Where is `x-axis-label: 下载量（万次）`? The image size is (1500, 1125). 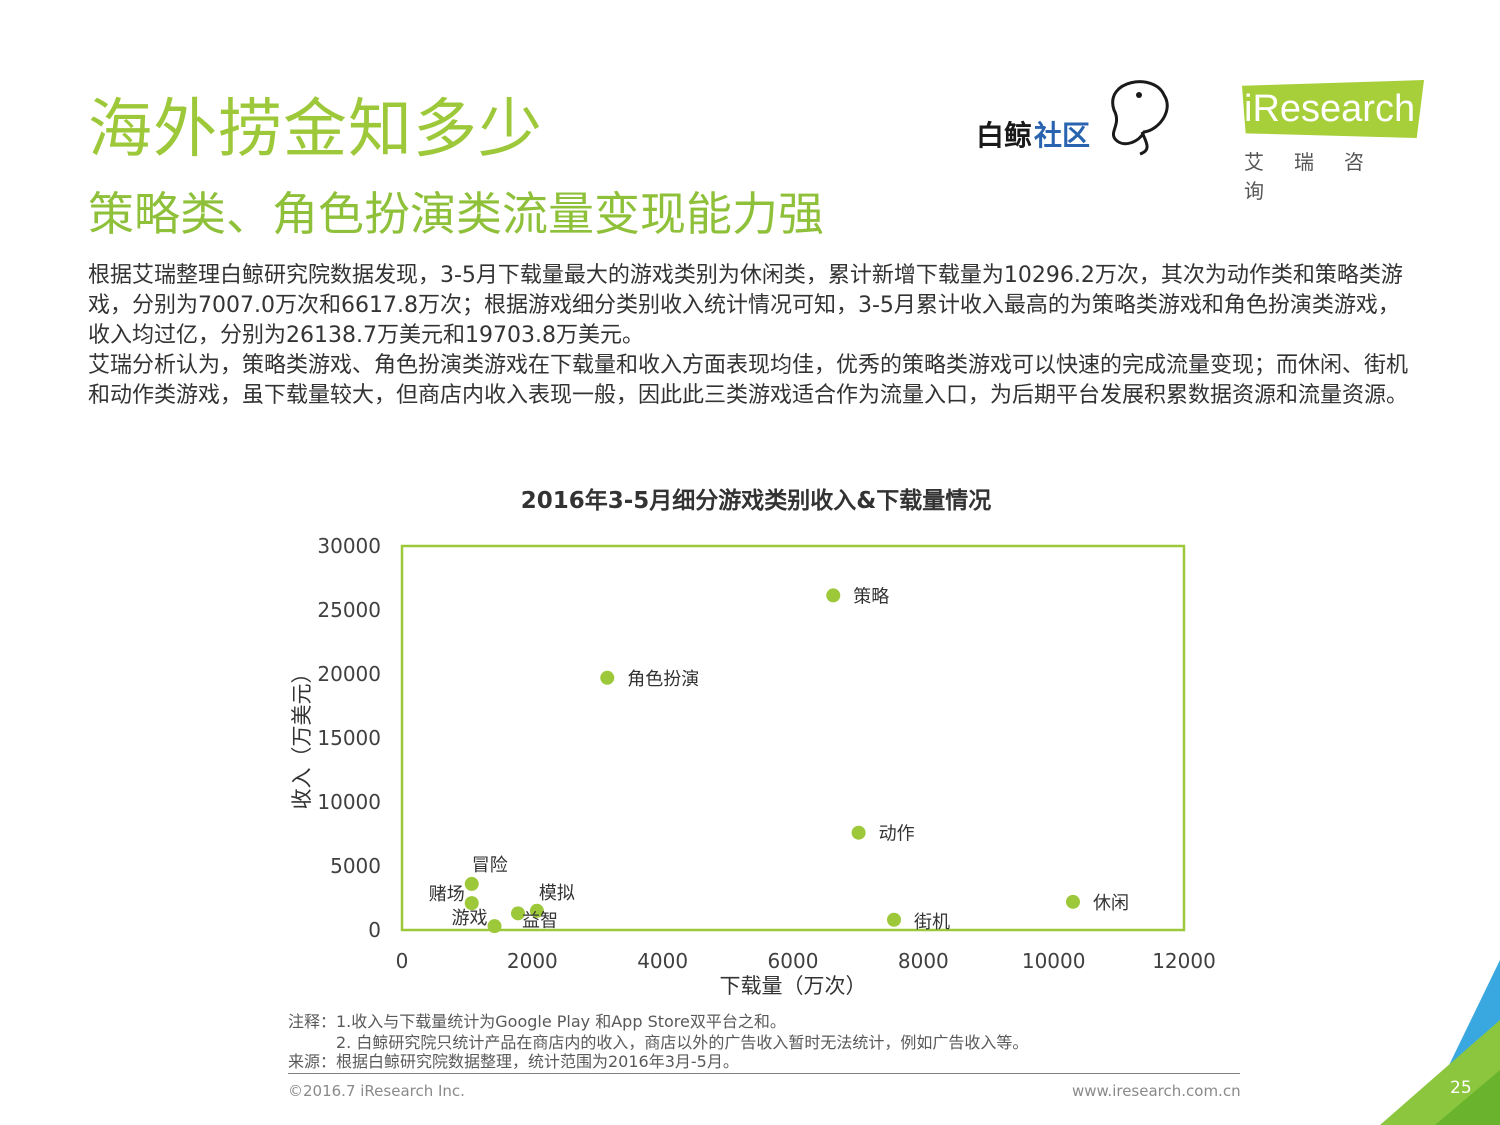
x-axis-label: 下载量（万次） is located at coordinates (793, 986).